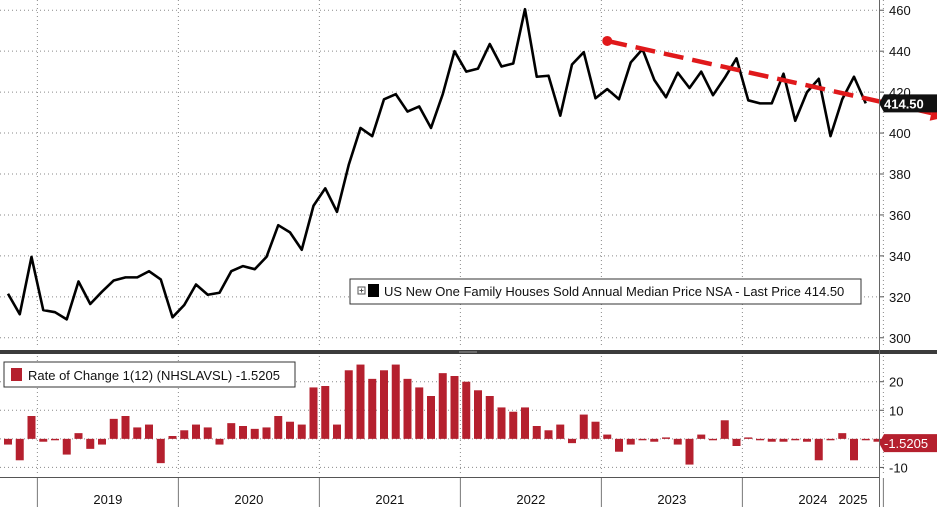 The width and height of the screenshot is (937, 512). What do you see at coordinates (389, 499) in the screenshot?
I see `x-tick-label: 2021` at bounding box center [389, 499].